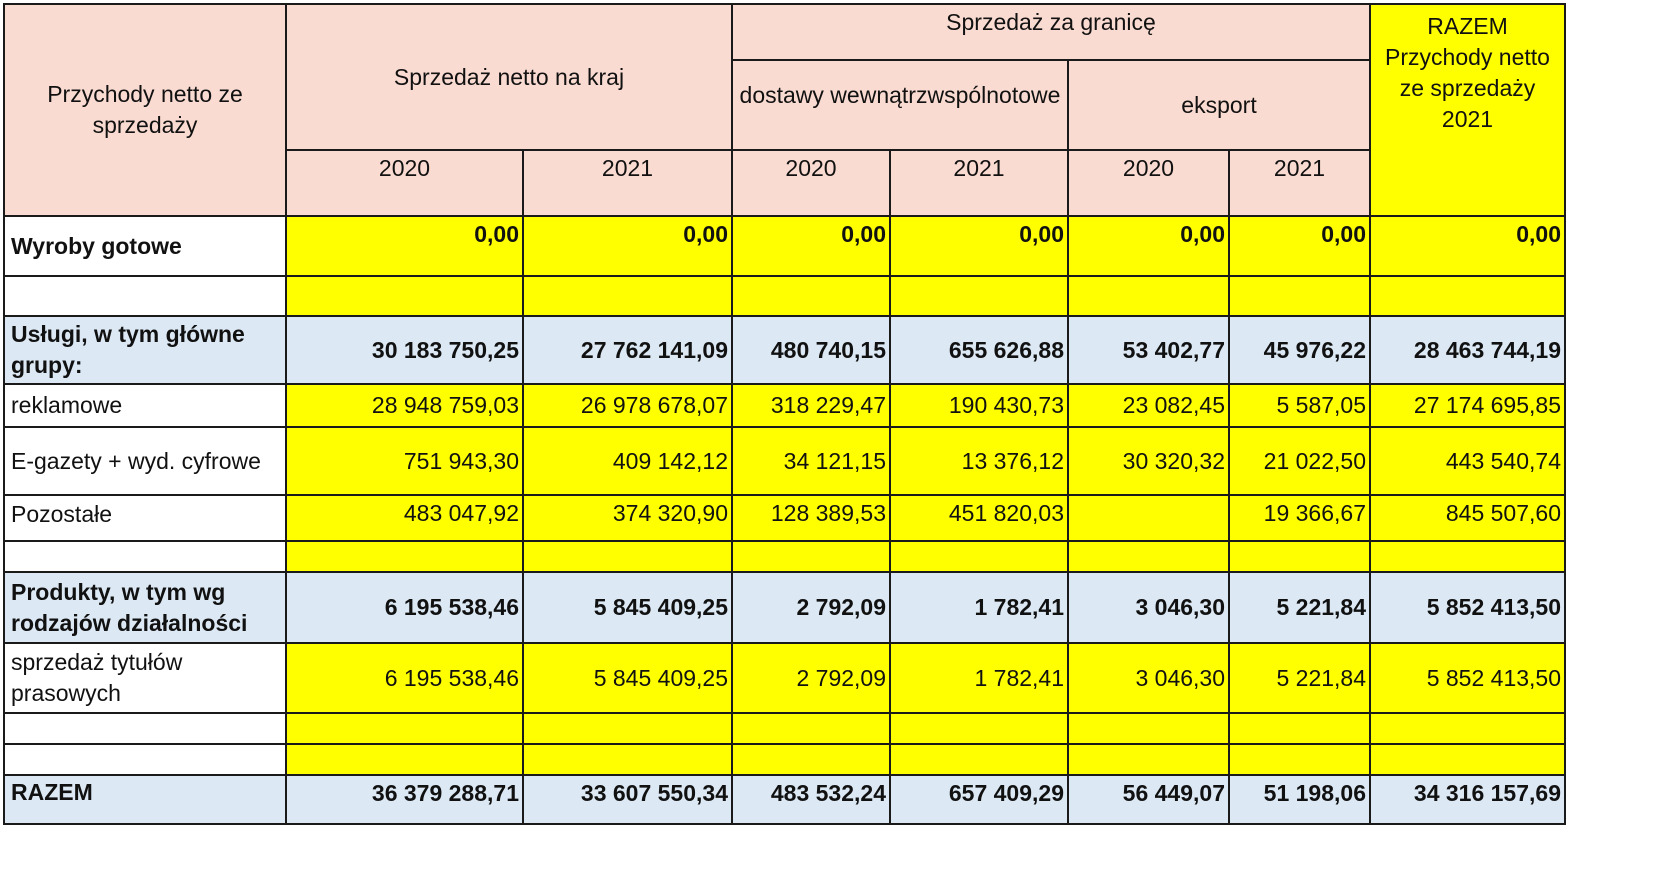 This screenshot has width=1658, height=871. Describe the element at coordinates (145, 799) in the screenshot. I see `row-label: RAZEM` at that location.